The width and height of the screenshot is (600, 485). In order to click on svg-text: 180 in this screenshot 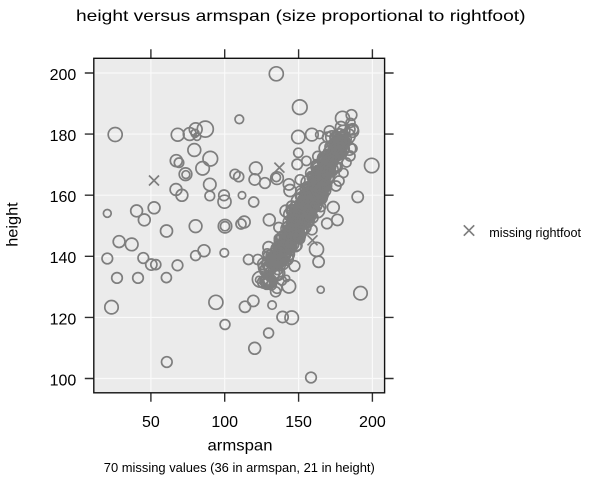, I will do `click(63, 136)`.